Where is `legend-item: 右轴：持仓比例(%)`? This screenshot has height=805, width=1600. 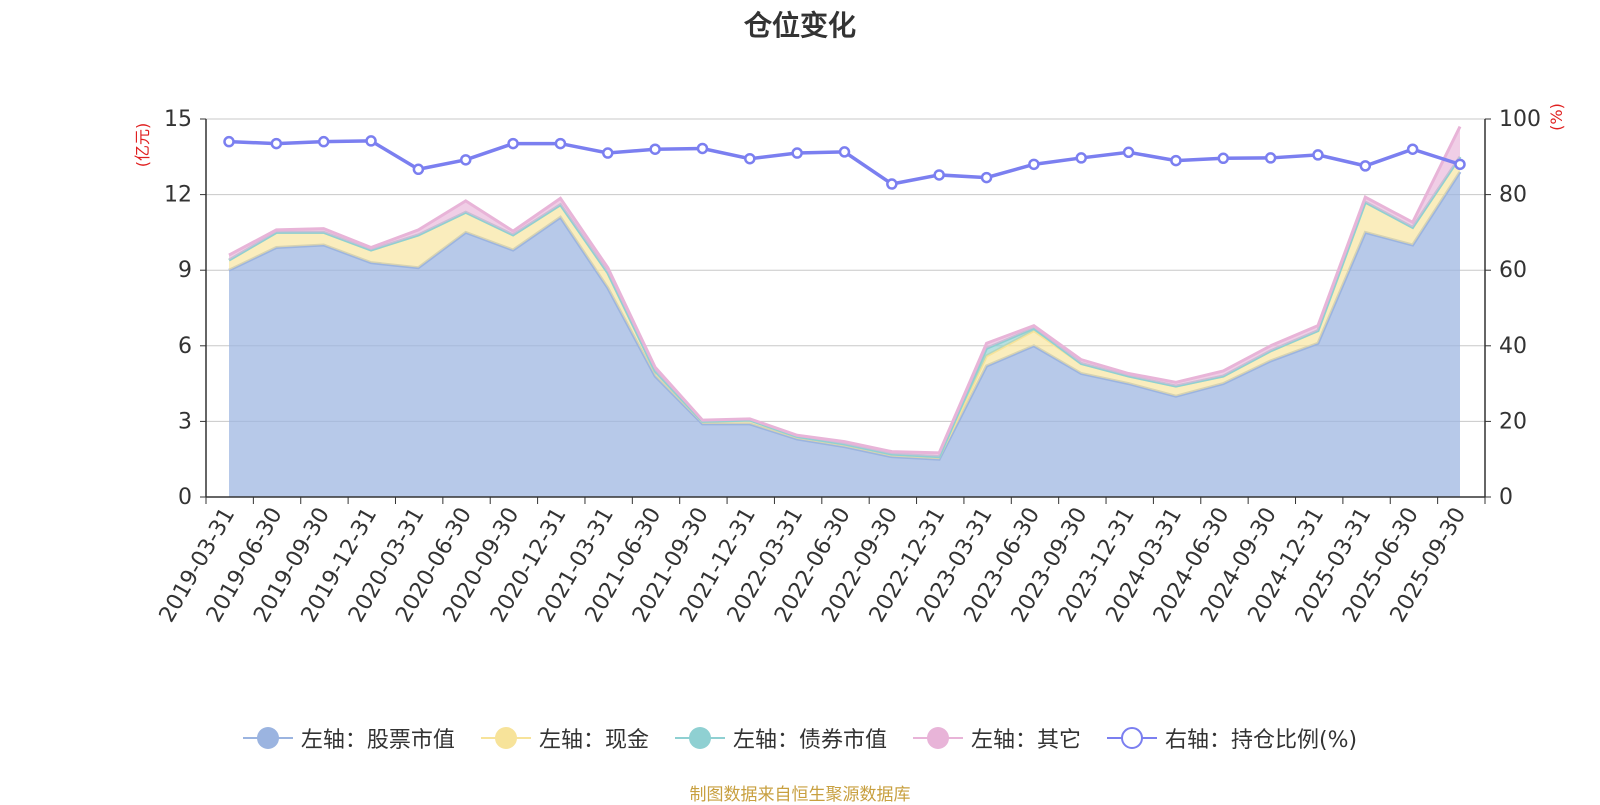 legend-item: 右轴：持仓比例(%) is located at coordinates (1232, 738).